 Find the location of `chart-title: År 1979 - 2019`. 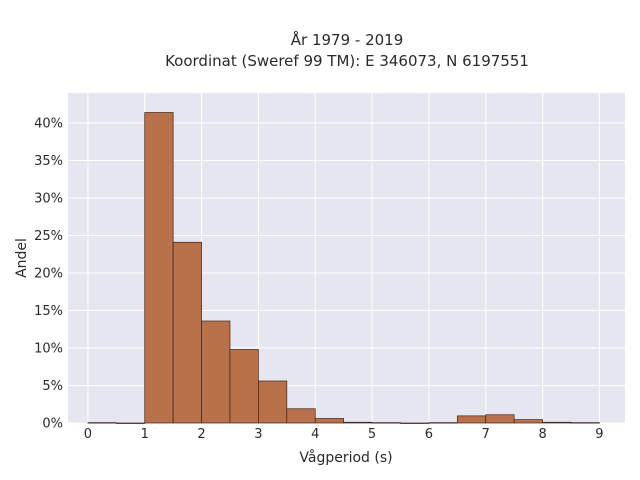

chart-title: År 1979 - 2019 is located at coordinates (347, 39).